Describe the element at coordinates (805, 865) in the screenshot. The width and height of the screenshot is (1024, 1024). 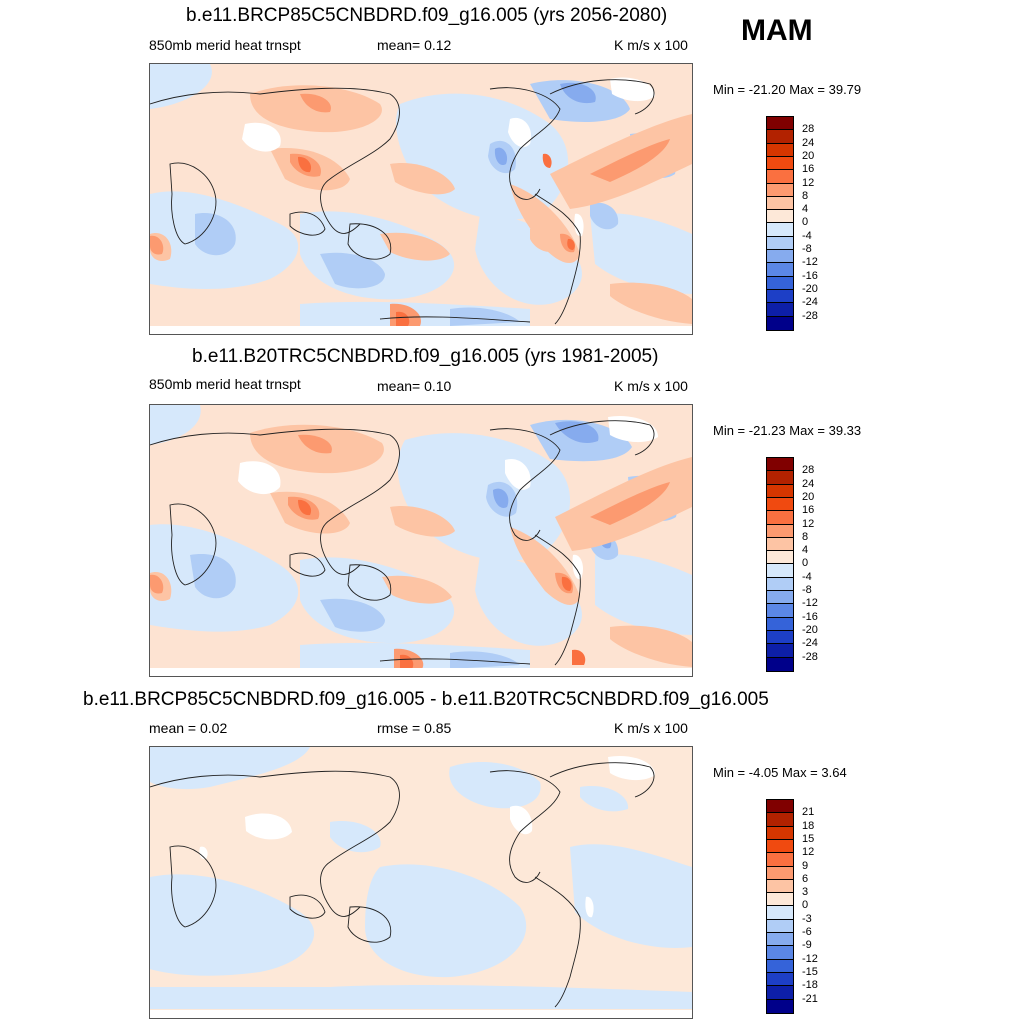
I see `colorbar-tick-label: 9` at that location.